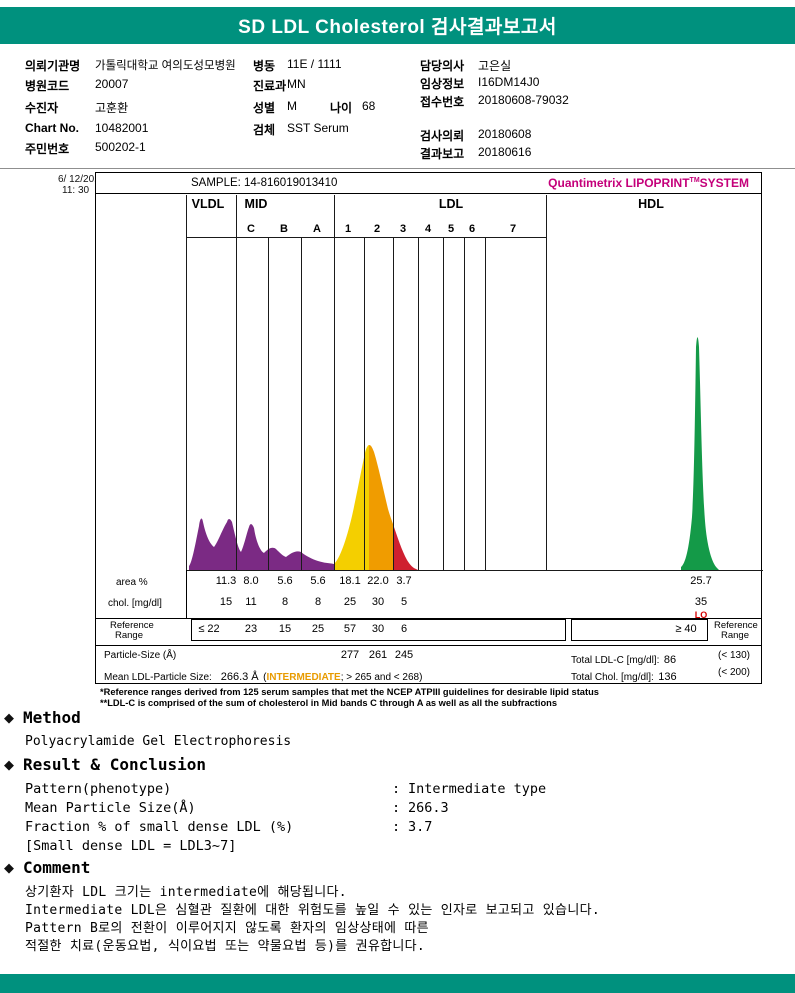  I want to click on area-pct-value: 25.7, so click(701, 581).